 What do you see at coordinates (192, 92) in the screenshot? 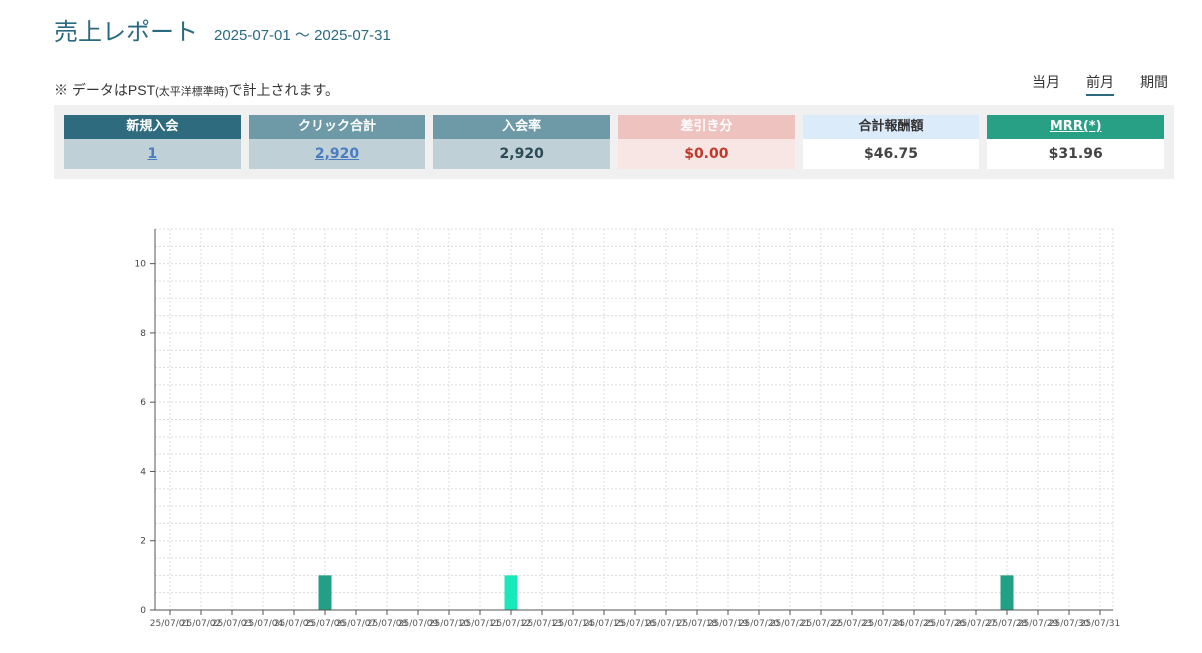
I see `note-timezone: (太平洋標準時)` at bounding box center [192, 92].